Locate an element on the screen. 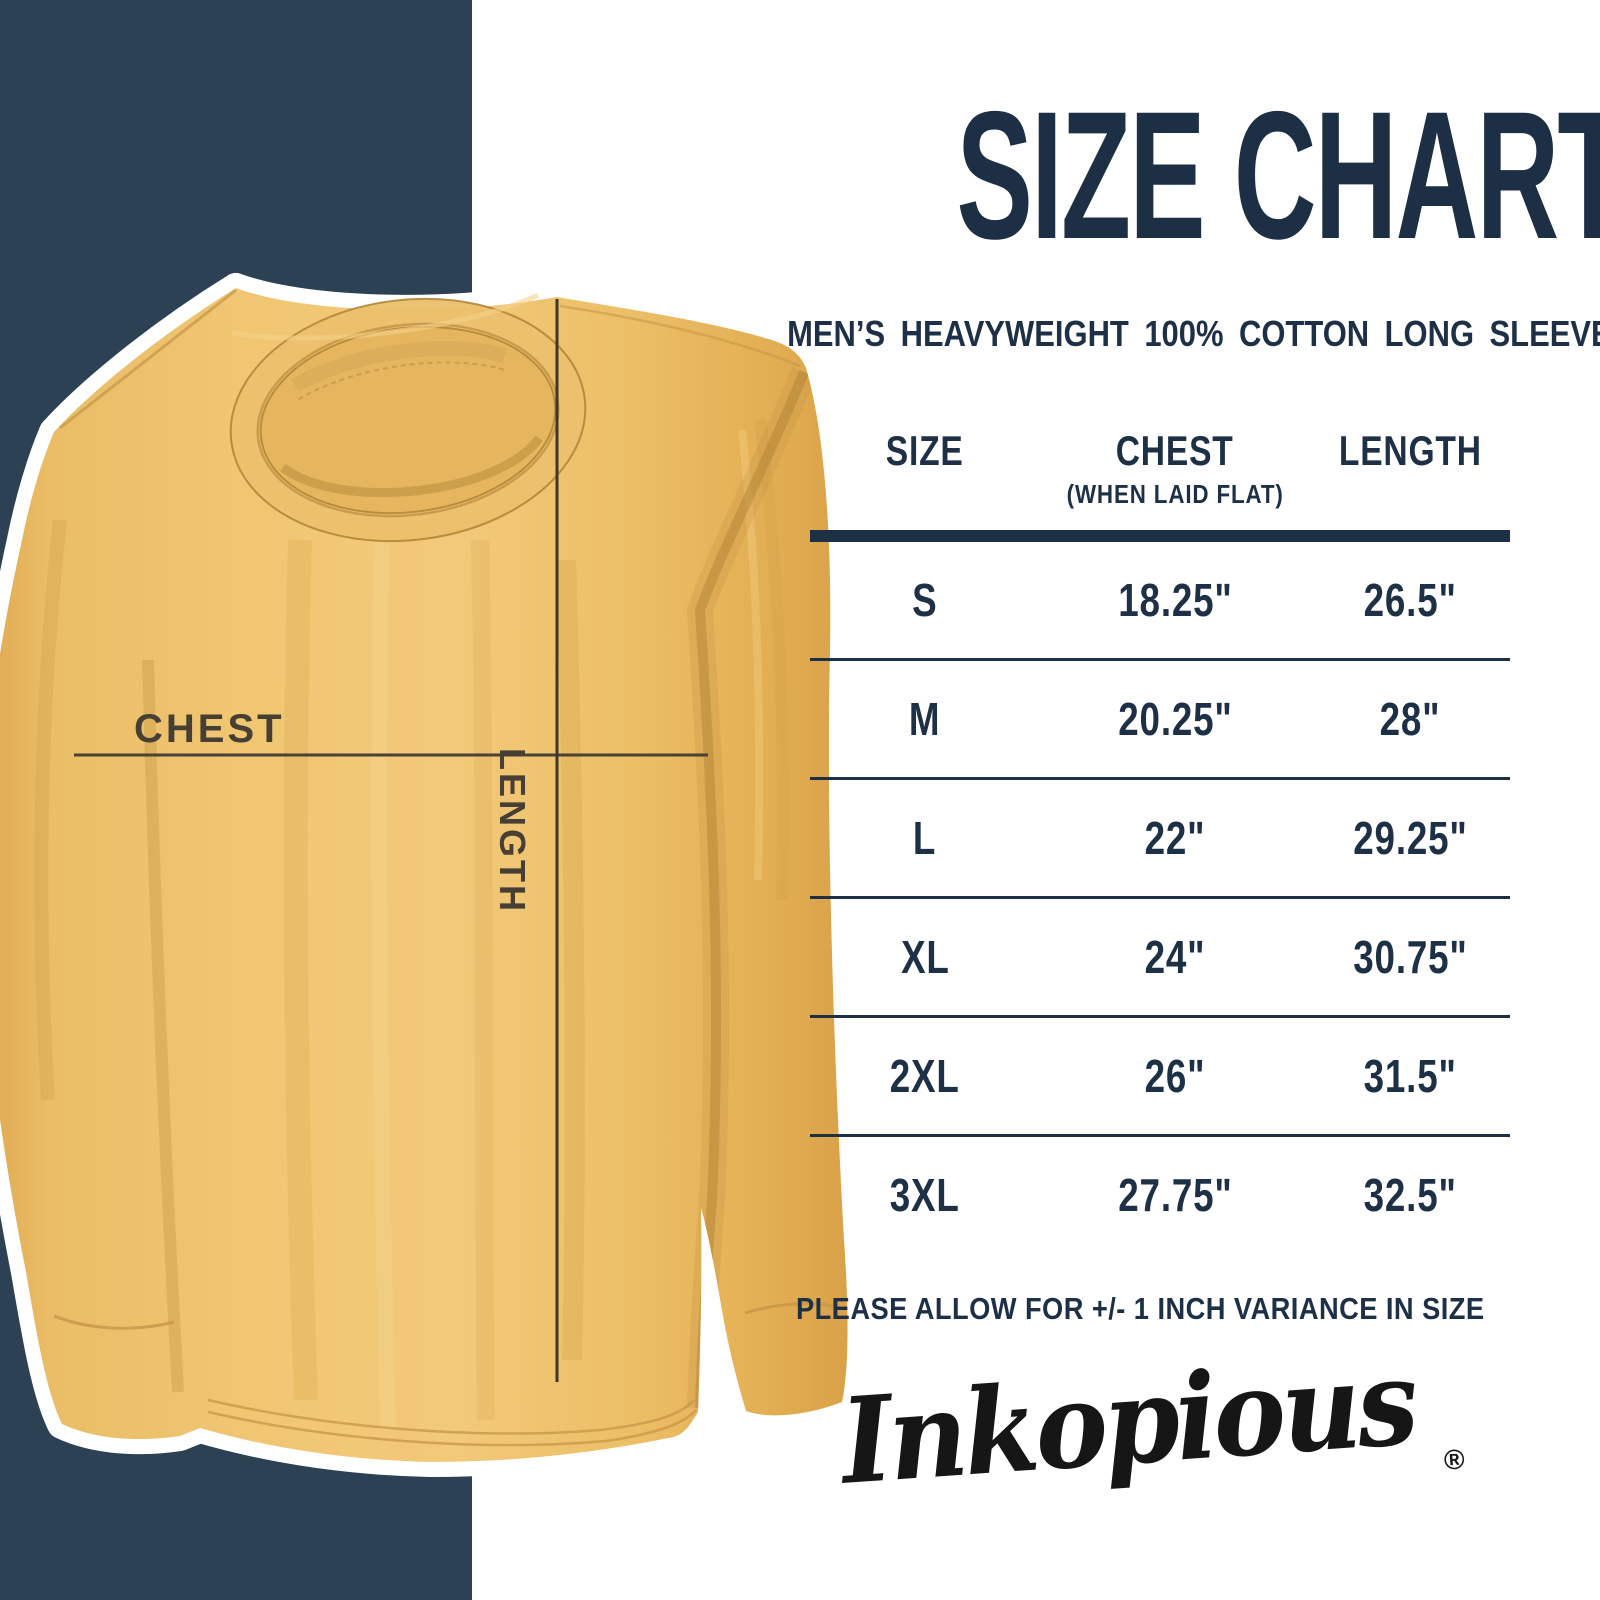  length-cell: 32.5" is located at coordinates (1410, 1195).